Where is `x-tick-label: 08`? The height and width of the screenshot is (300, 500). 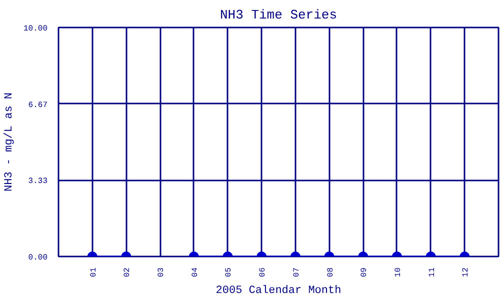 x-tick-label: 08 is located at coordinates (331, 272).